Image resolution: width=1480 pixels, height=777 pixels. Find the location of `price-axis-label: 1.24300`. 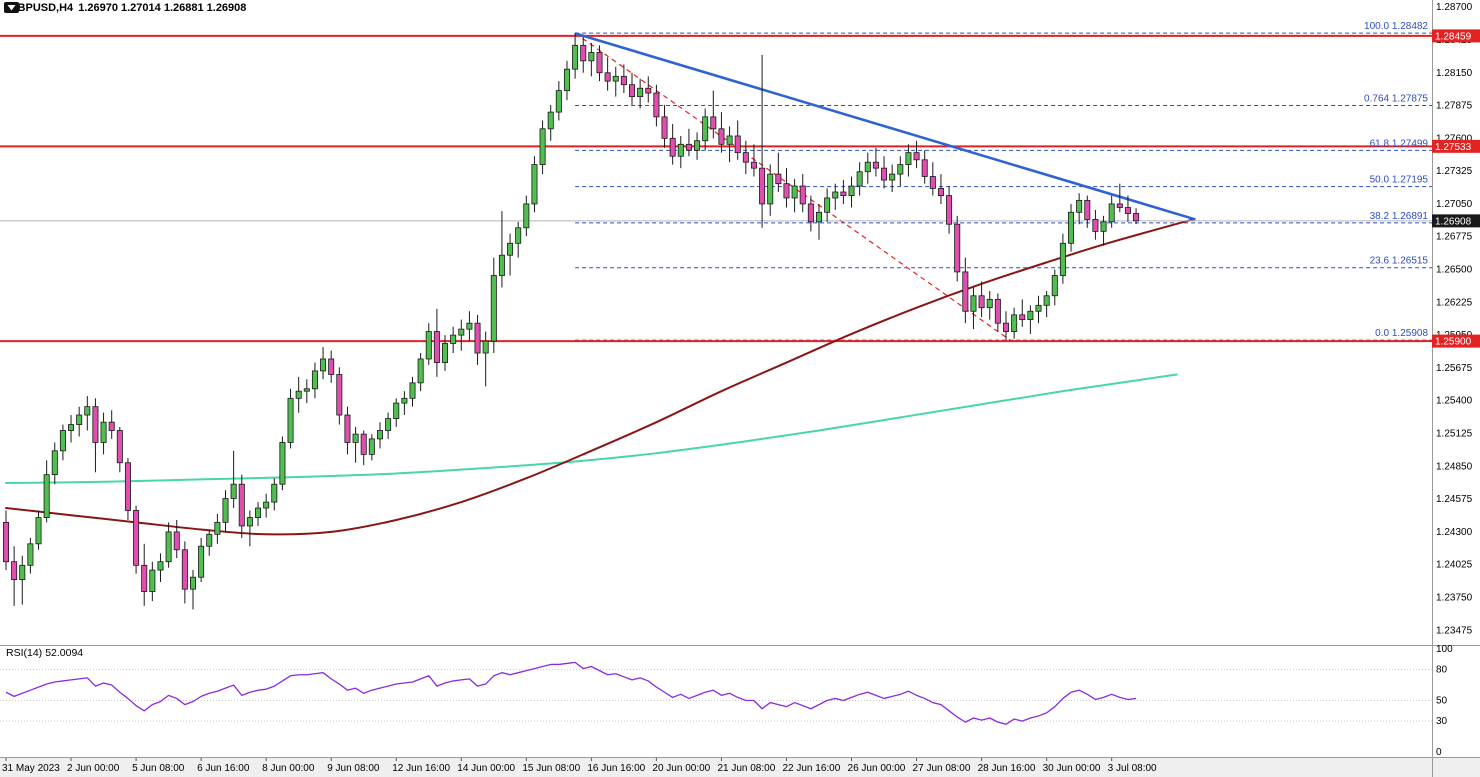

price-axis-label: 1.24300 is located at coordinates (1454, 532).